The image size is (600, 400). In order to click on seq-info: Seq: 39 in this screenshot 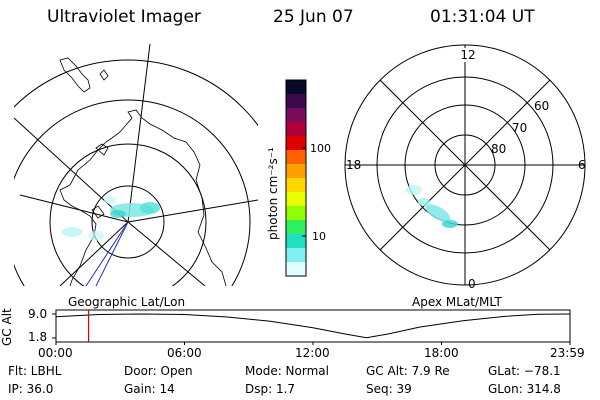, I will do `click(389, 389)`.